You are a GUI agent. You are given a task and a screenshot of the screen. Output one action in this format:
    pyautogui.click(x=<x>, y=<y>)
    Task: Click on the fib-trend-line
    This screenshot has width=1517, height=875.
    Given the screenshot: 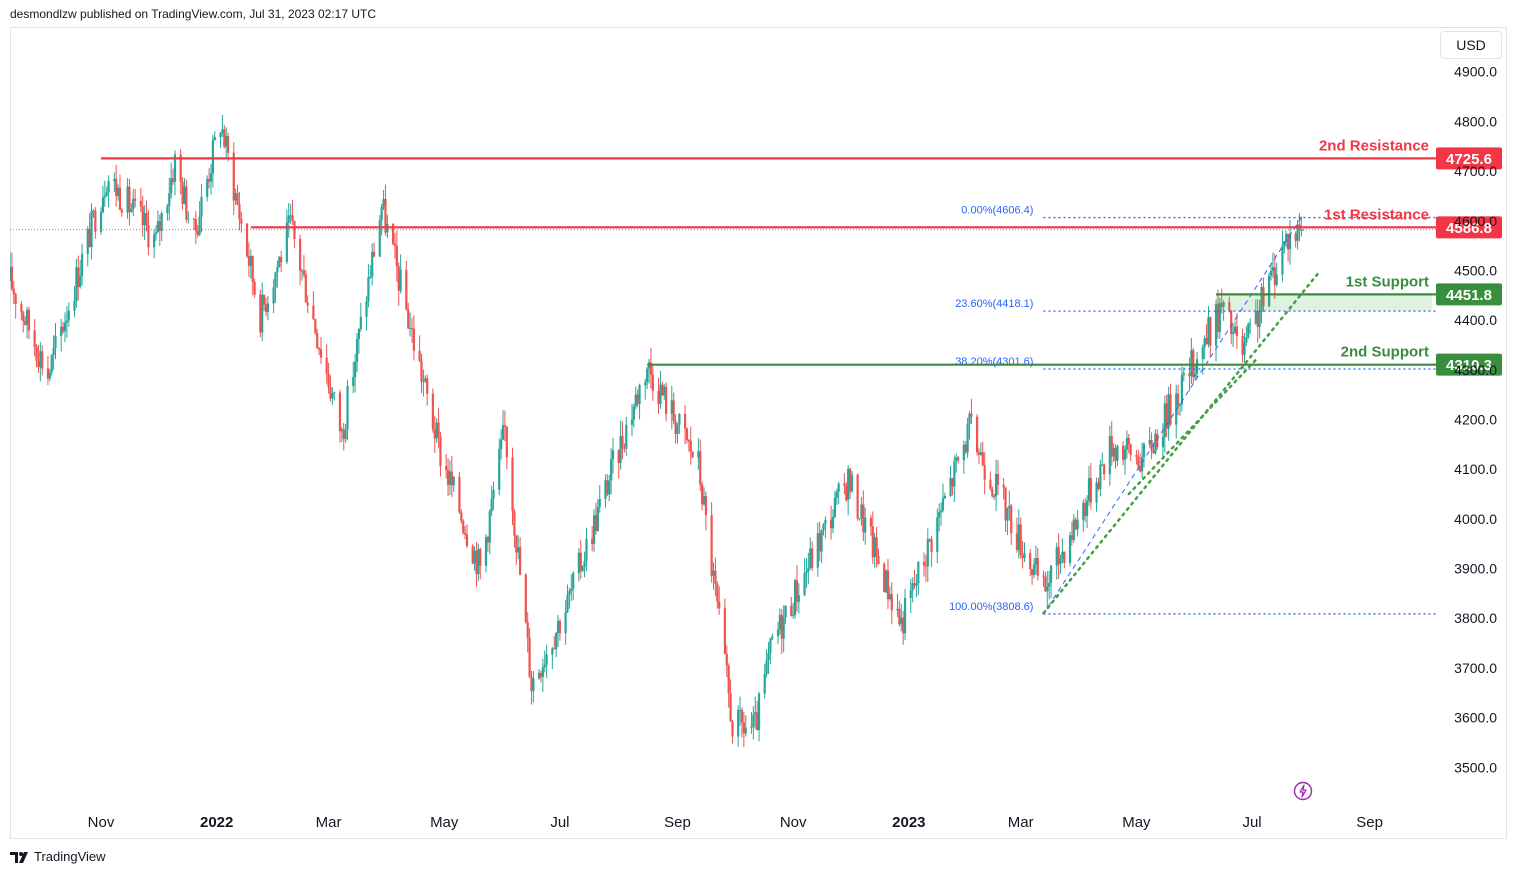 What is the action you would take?
    pyautogui.click(x=1172, y=416)
    